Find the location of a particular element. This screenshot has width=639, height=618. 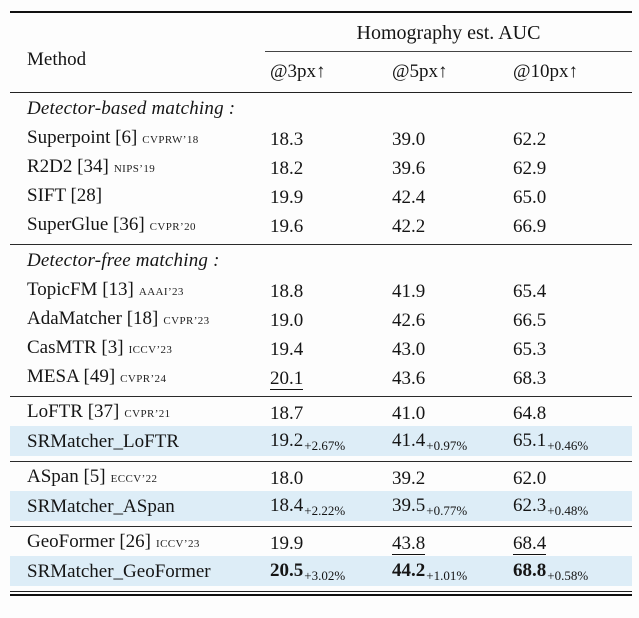

venue-label: CVPR’23 is located at coordinates (186, 321).